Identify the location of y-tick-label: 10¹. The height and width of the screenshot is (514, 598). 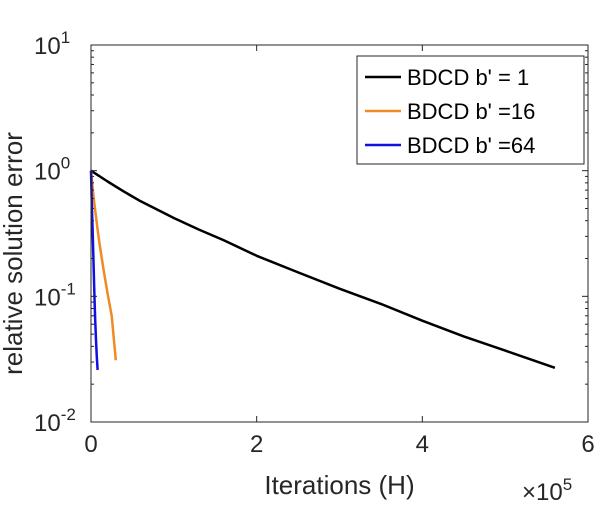
(52, 44).